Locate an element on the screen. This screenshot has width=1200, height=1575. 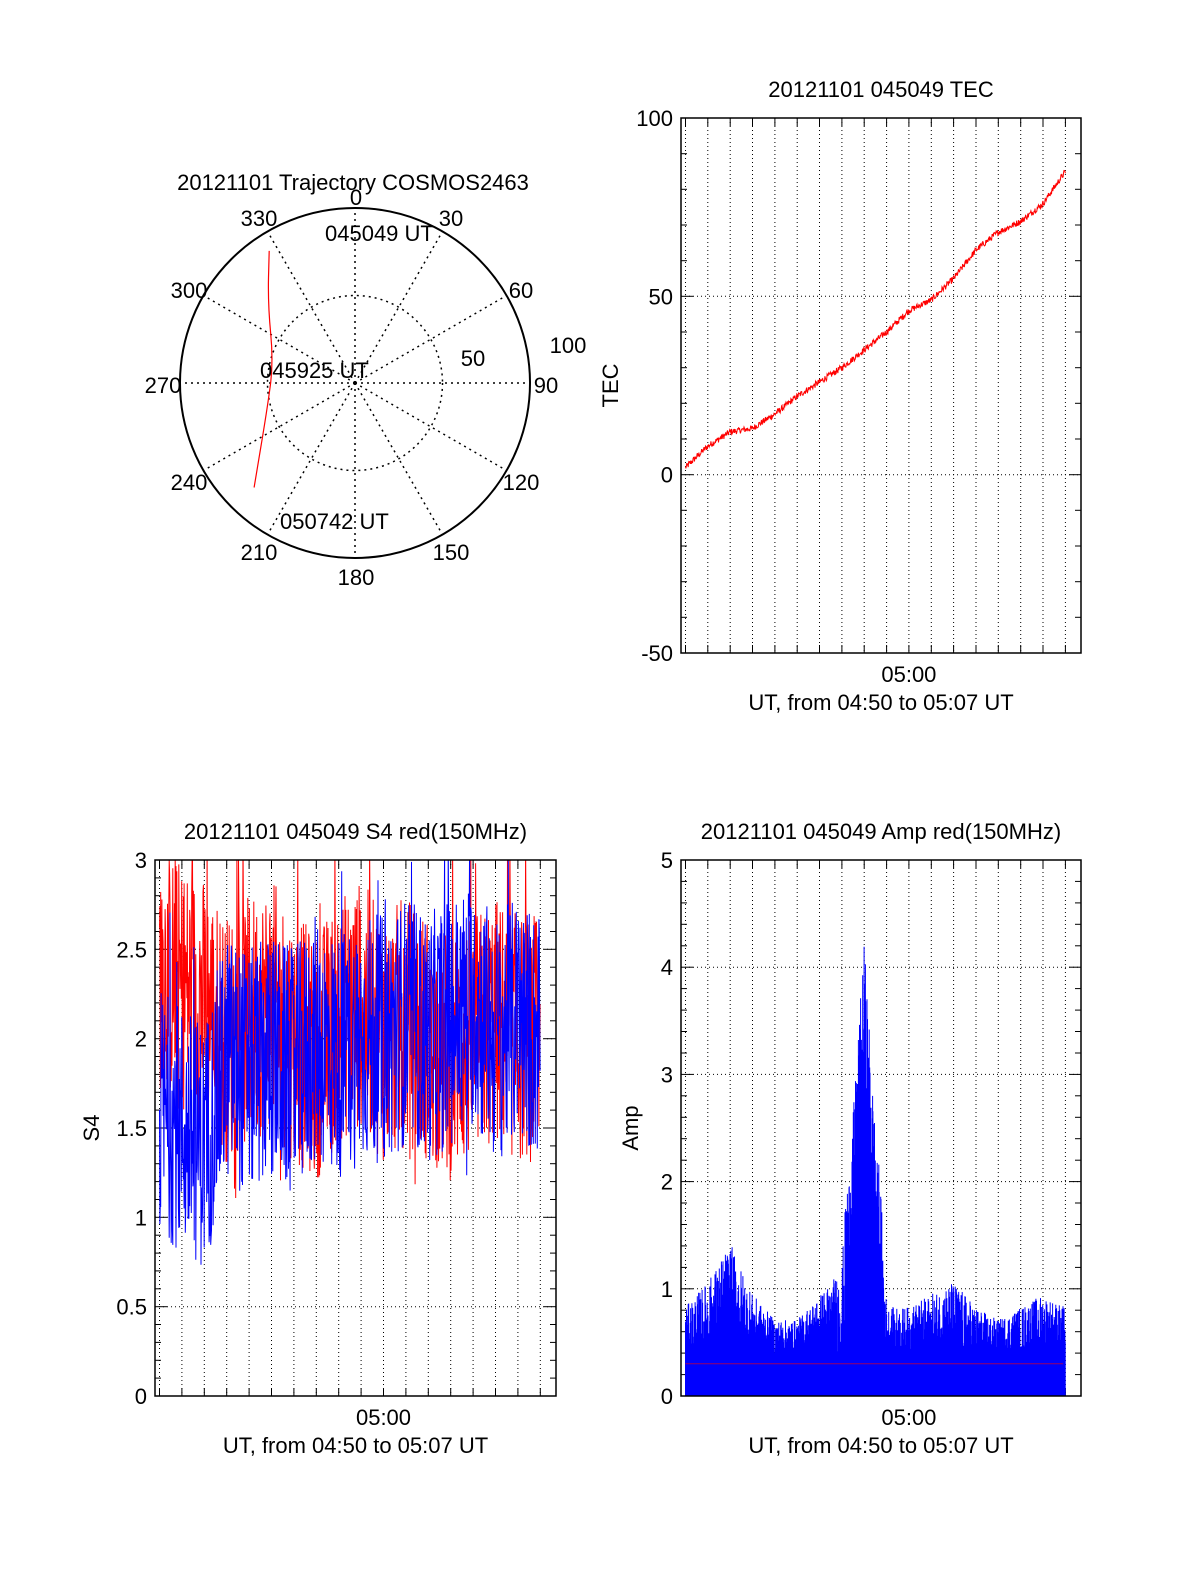
polar-angle-label: 180 is located at coordinates (356, 577).